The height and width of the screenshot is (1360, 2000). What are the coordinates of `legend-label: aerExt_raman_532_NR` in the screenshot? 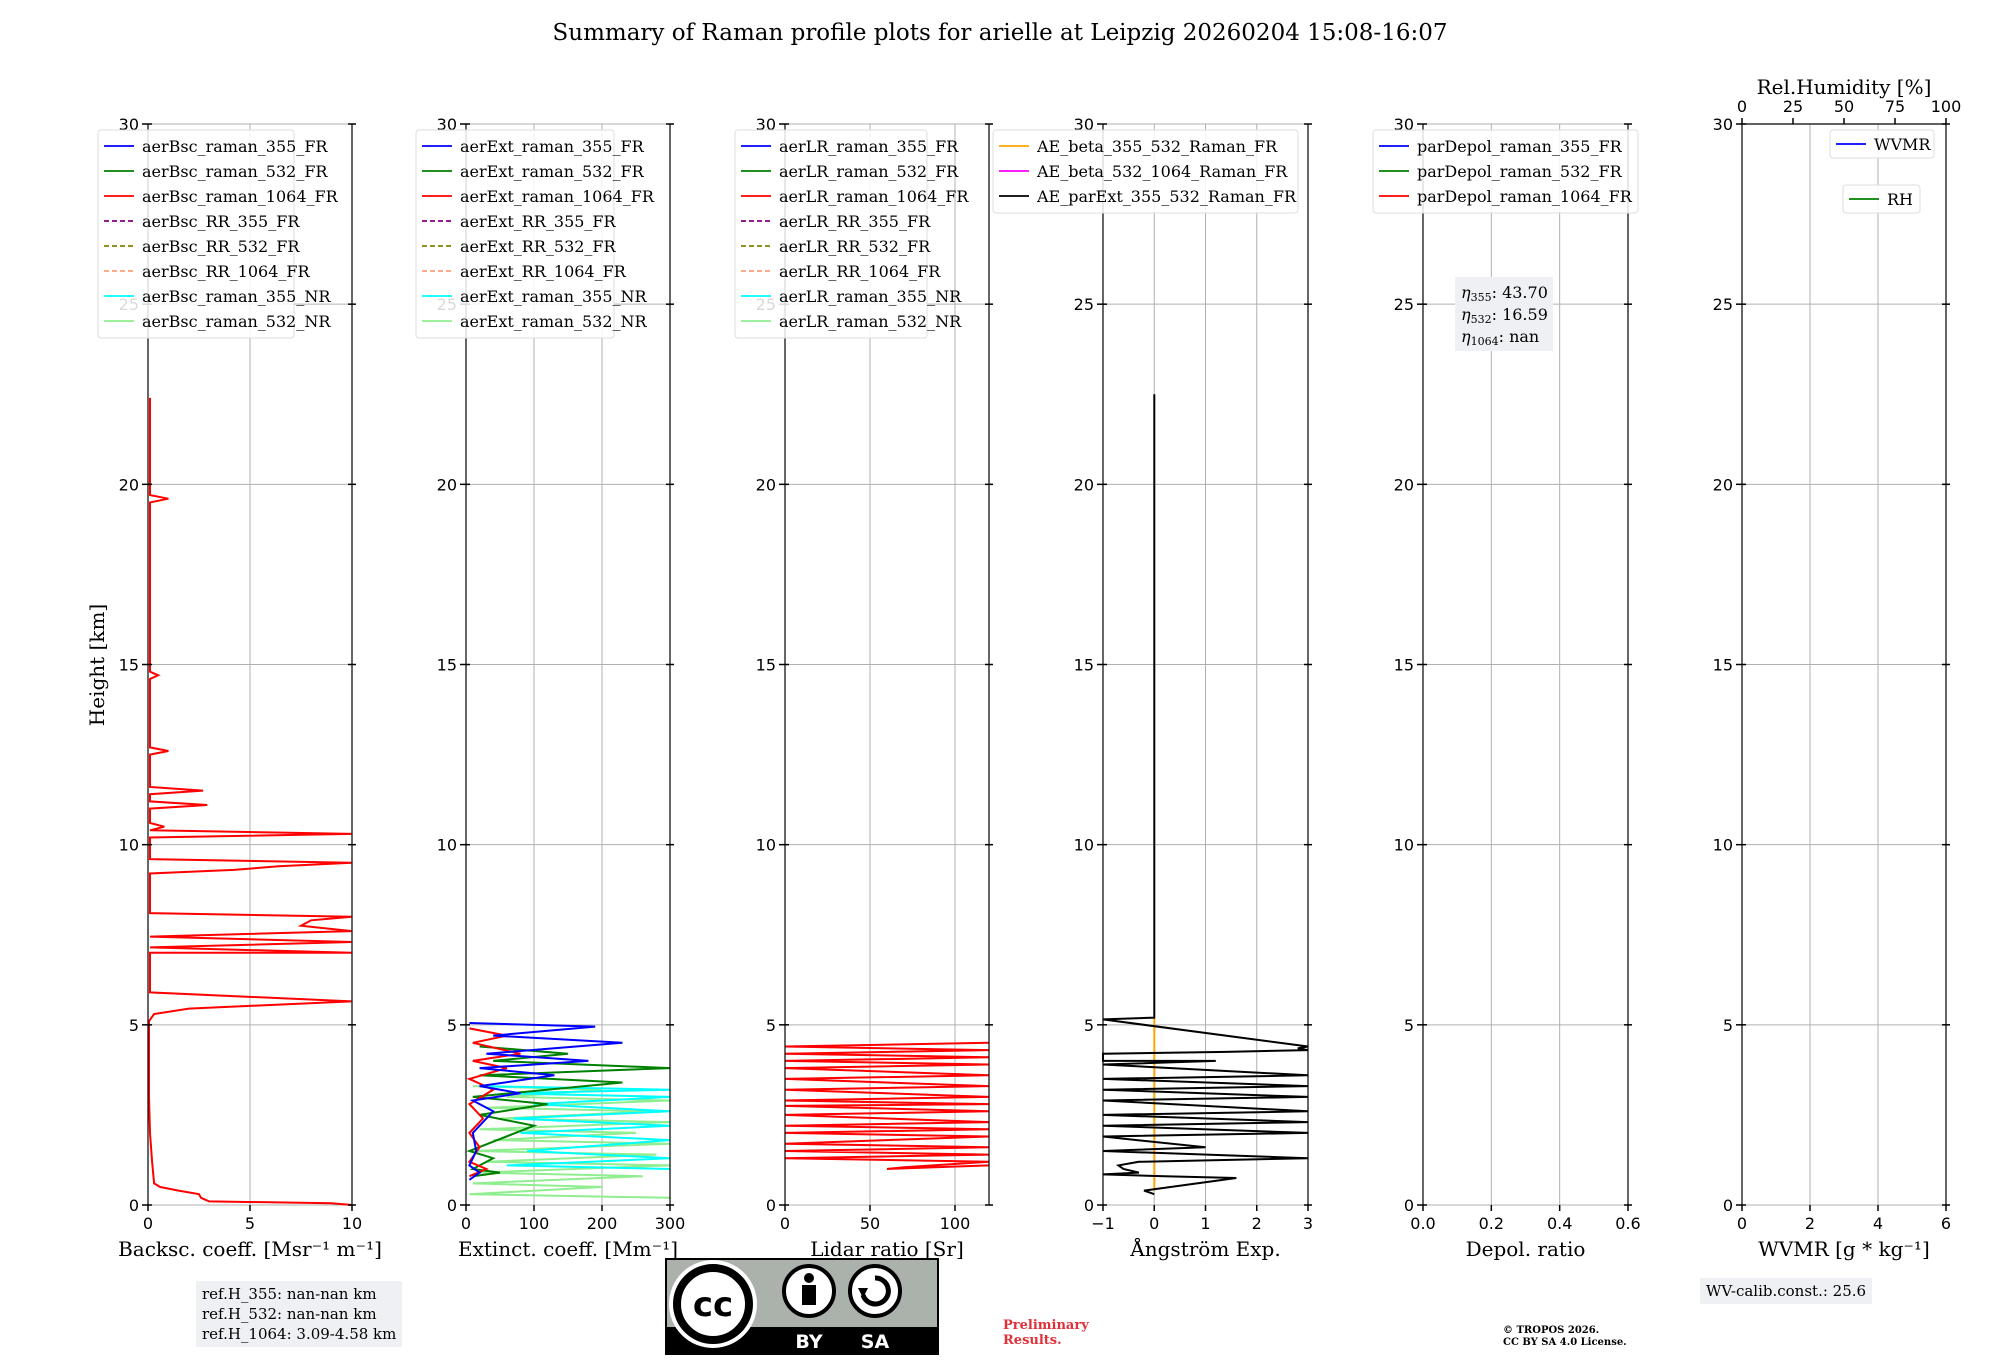 It's located at (554, 321).